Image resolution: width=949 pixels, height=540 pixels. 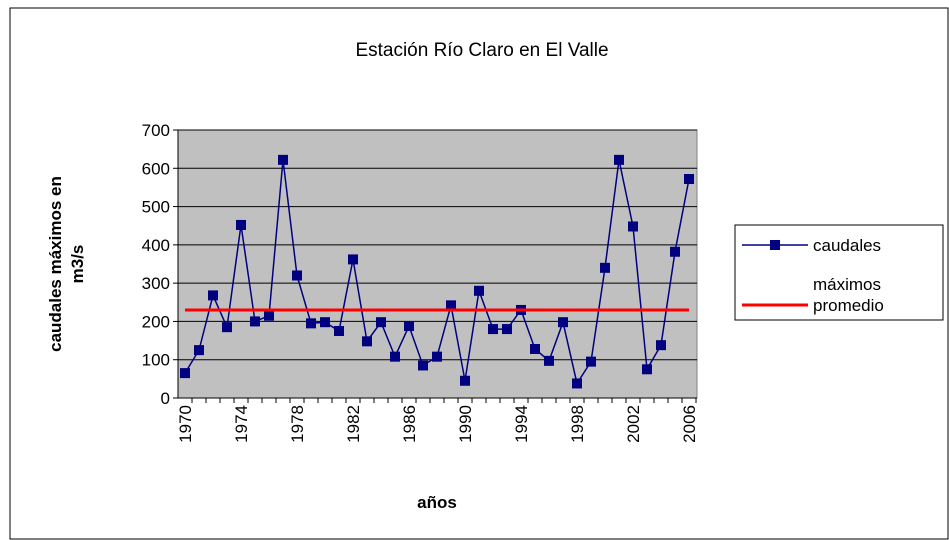 I want to click on y-tick-label: 0, so click(x=165, y=398).